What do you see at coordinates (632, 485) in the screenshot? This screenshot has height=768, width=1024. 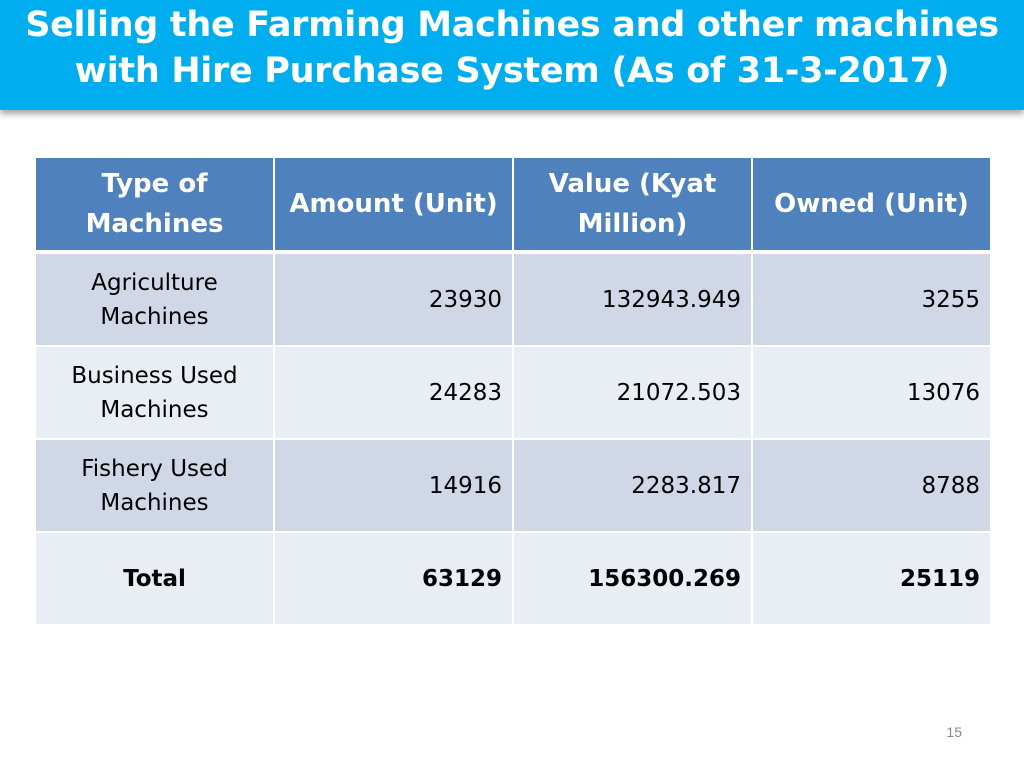 I see `cell-value: 2283.817` at bounding box center [632, 485].